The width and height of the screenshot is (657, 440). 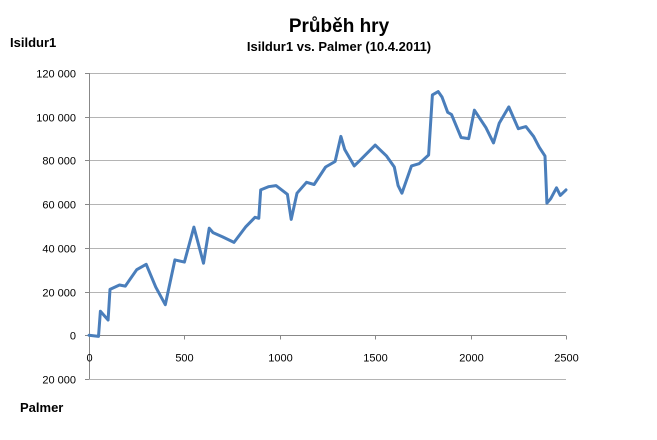 What do you see at coordinates (56, 75) in the screenshot?
I see `y-tick-label: 120 000` at bounding box center [56, 75].